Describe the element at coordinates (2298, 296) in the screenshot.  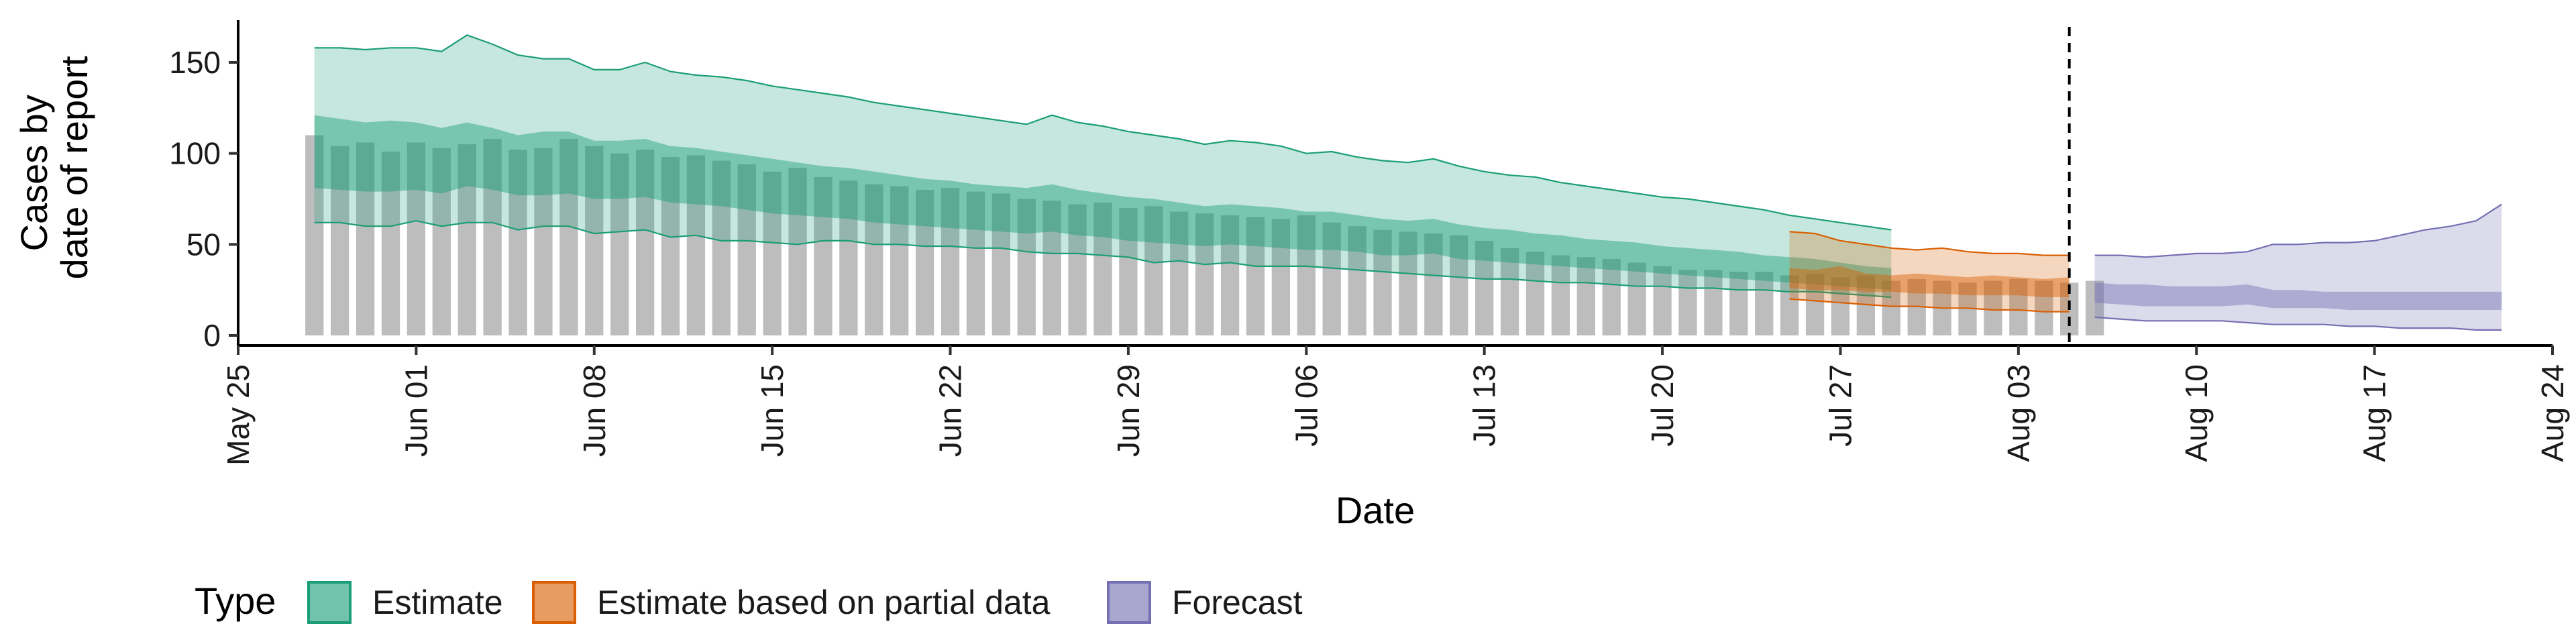
I see `forecast-inner-band` at that location.